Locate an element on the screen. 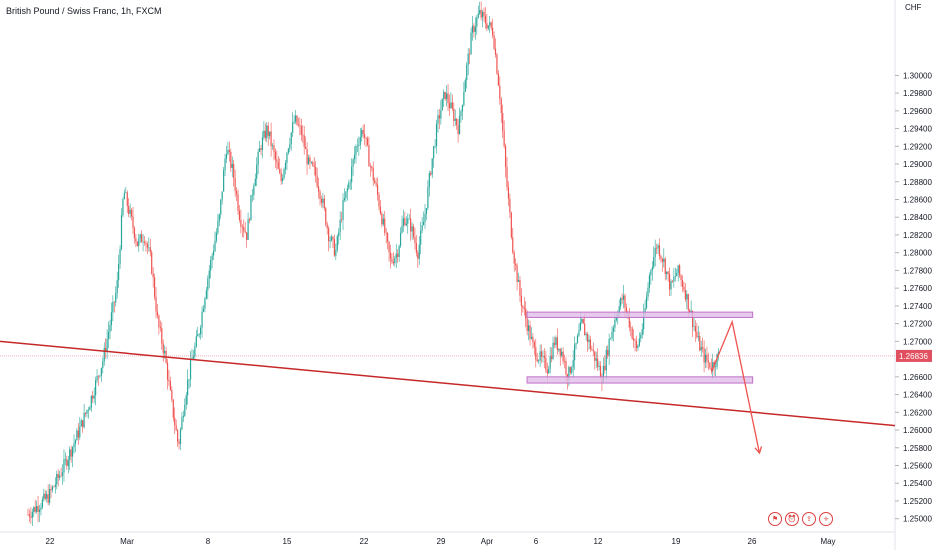 Image resolution: width=932 pixels, height=550 pixels. x-tick-label: 22 is located at coordinates (364, 541).